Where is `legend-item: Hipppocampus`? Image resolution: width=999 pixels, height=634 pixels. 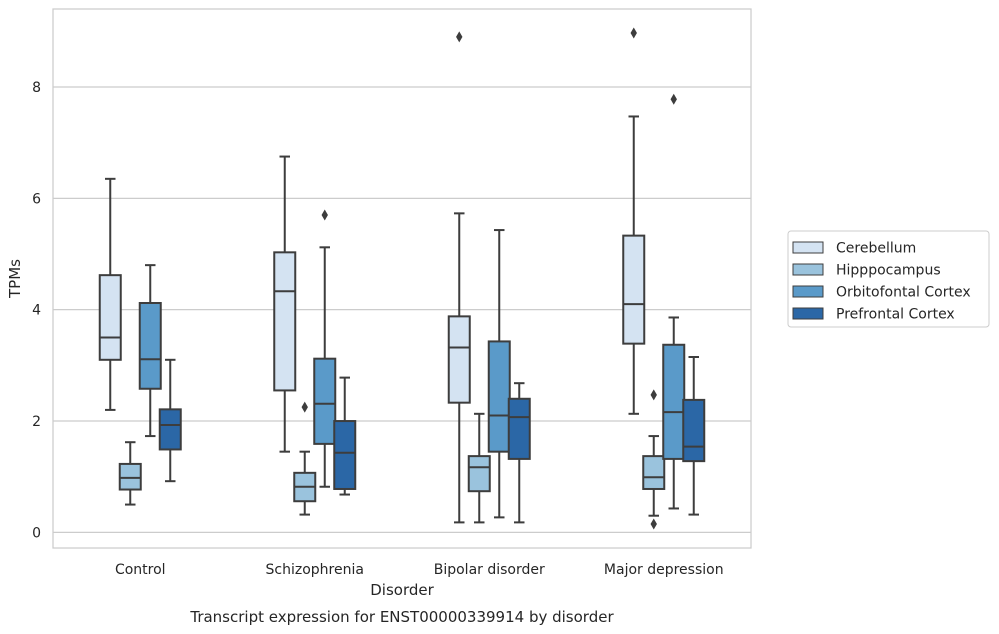 legend-item: Hipppocampus is located at coordinates (866, 271).